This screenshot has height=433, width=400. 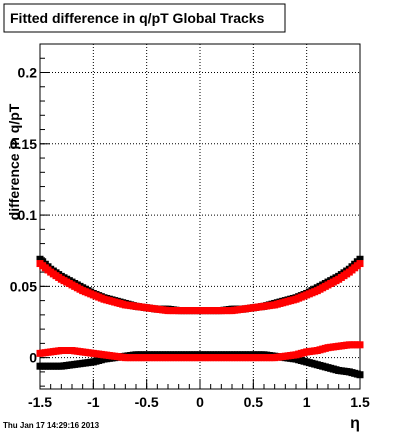 What do you see at coordinates (28, 73) in the screenshot?
I see `y-tick-label: 0.2` at bounding box center [28, 73].